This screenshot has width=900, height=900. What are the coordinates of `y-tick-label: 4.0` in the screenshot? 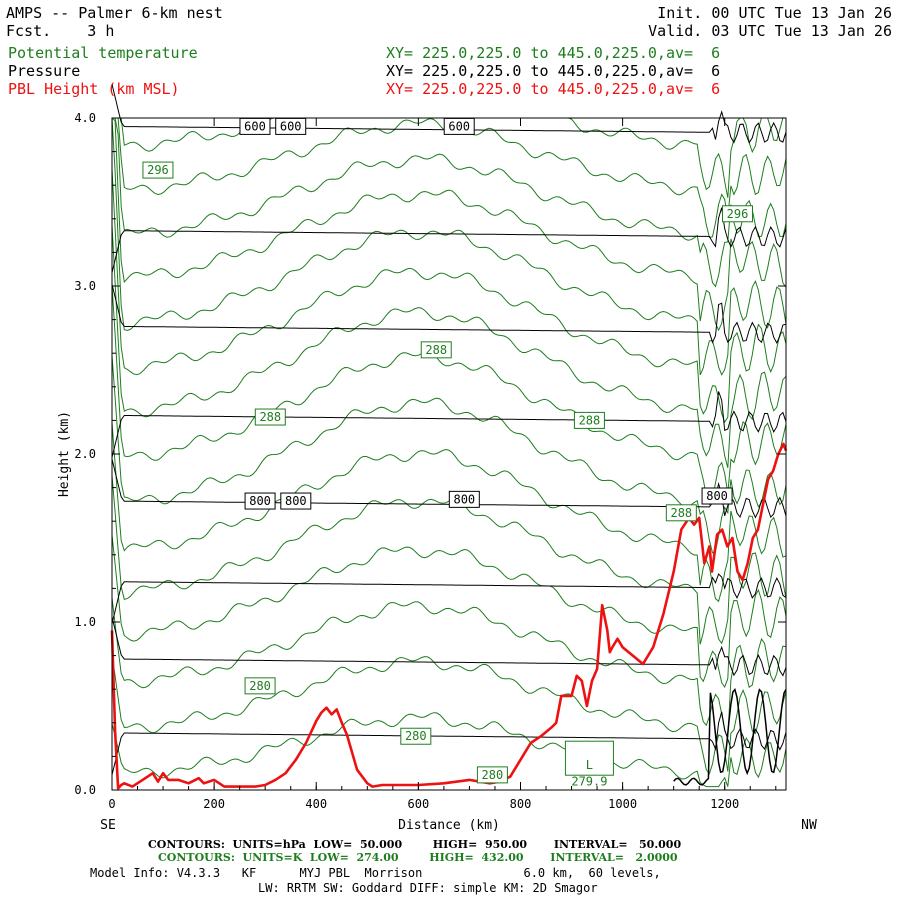 It's located at (85, 118).